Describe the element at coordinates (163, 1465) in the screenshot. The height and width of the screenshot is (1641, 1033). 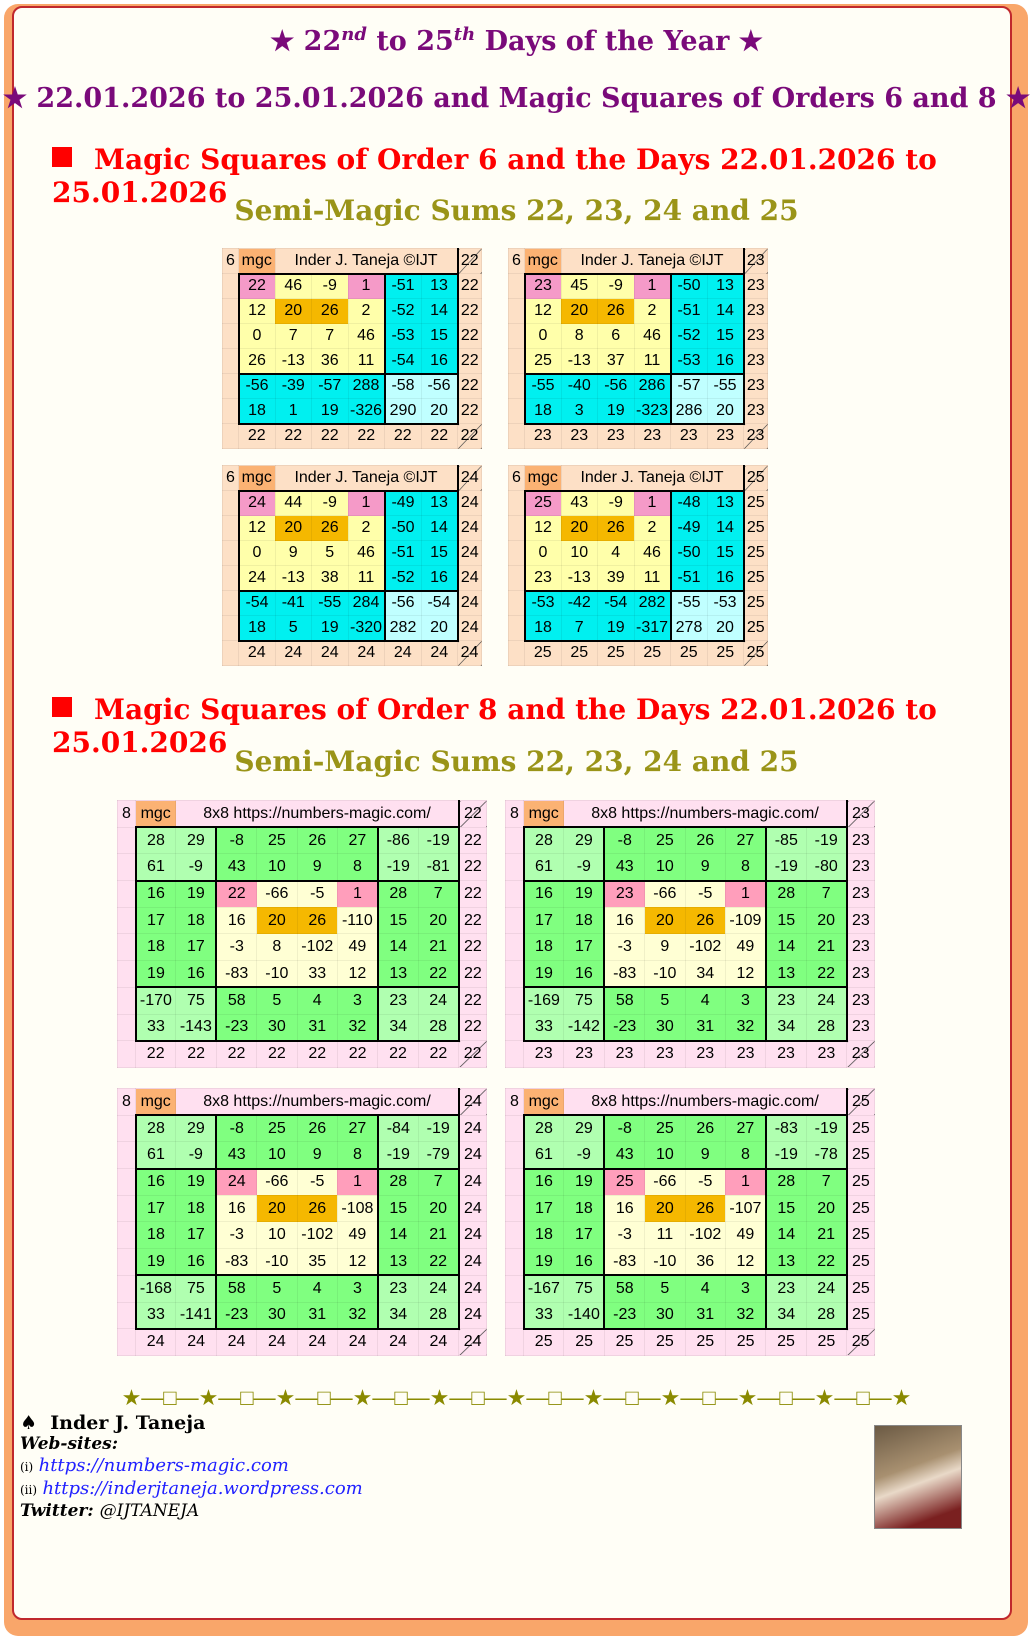
I see `site1-link: https://numbers-magic.com` at that location.